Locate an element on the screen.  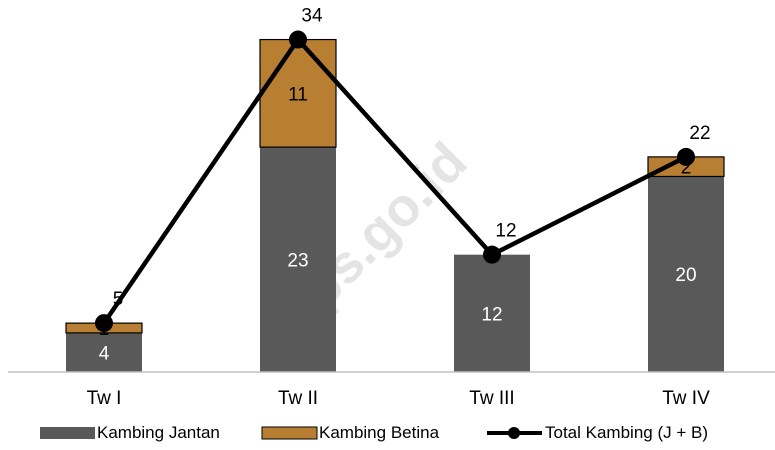
data-label-kambing-jantan-tw-iv: 20 is located at coordinates (685, 275).